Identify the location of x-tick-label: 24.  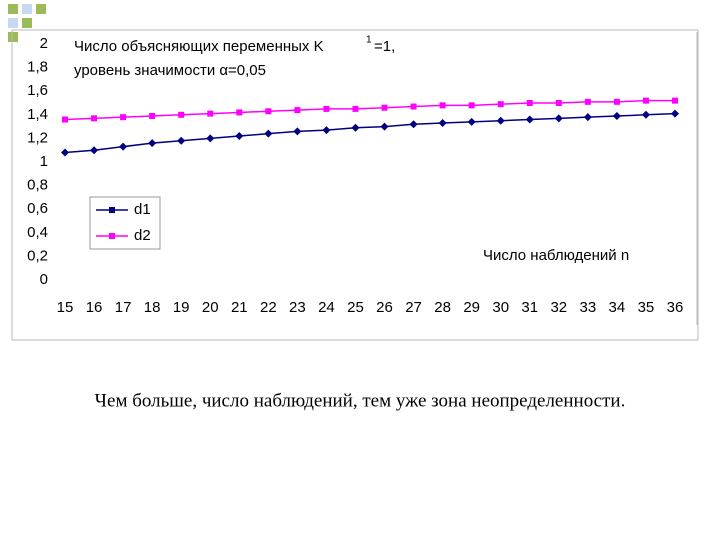
(326, 307).